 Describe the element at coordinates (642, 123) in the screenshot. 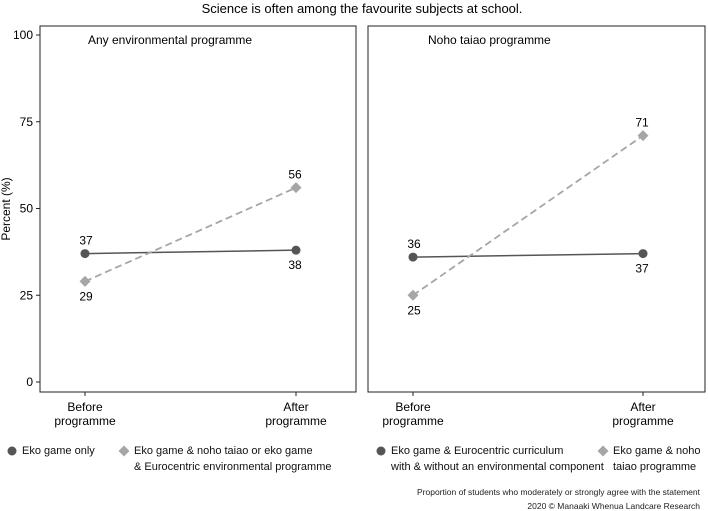

I see `data-label: 71` at that location.